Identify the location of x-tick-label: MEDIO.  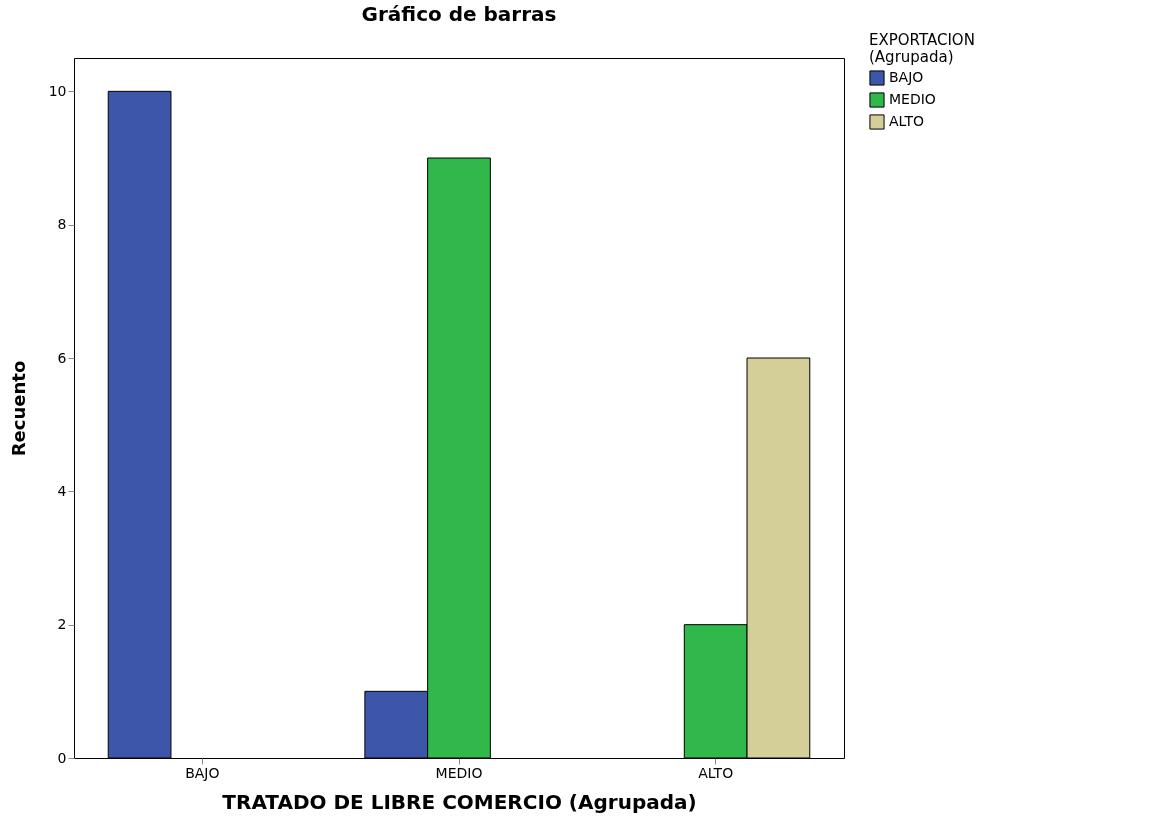
(459, 772).